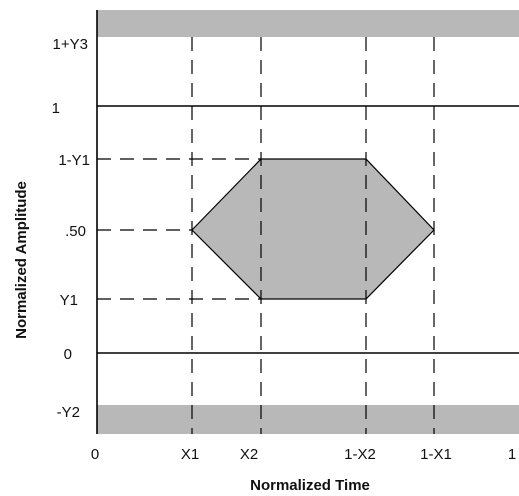  I want to click on x-label-one: 1, so click(512, 454).